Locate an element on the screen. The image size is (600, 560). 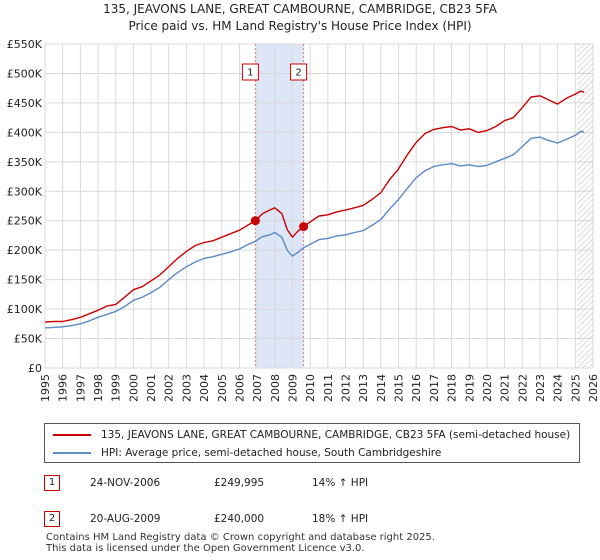
x-tick-label: 1997 is located at coordinates (80, 388).